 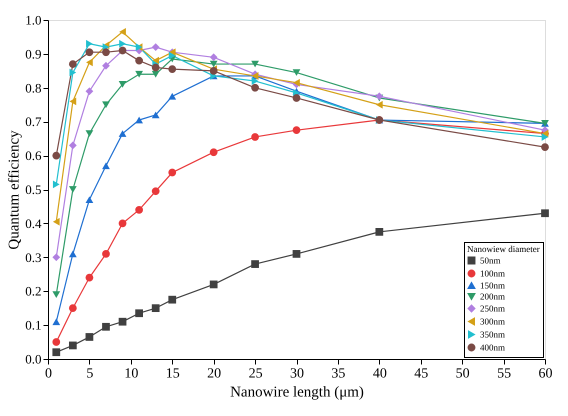 I want to click on y-tick-label: 0.0, so click(x=33, y=359).